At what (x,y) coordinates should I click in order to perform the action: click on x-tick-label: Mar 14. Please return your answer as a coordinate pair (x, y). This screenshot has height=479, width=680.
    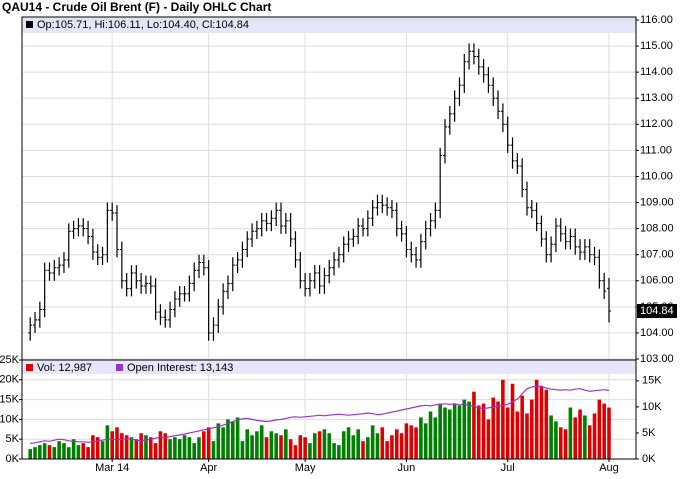
    Looking at the image, I should click on (112, 468).